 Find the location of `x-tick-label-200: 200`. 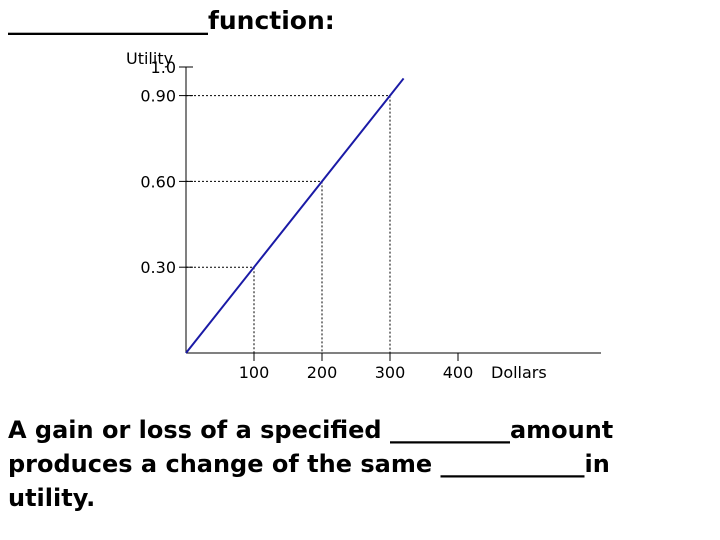

x-tick-label-200: 200 is located at coordinates (322, 372).